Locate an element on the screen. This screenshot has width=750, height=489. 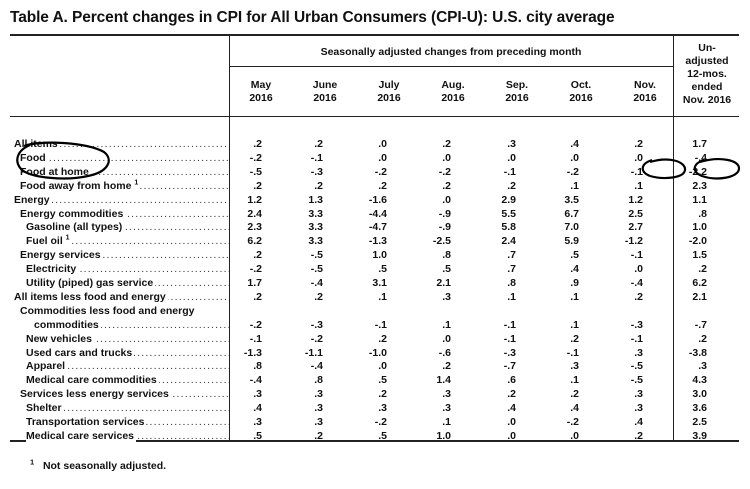
value-cell: 3.5 is located at coordinates (571, 199).